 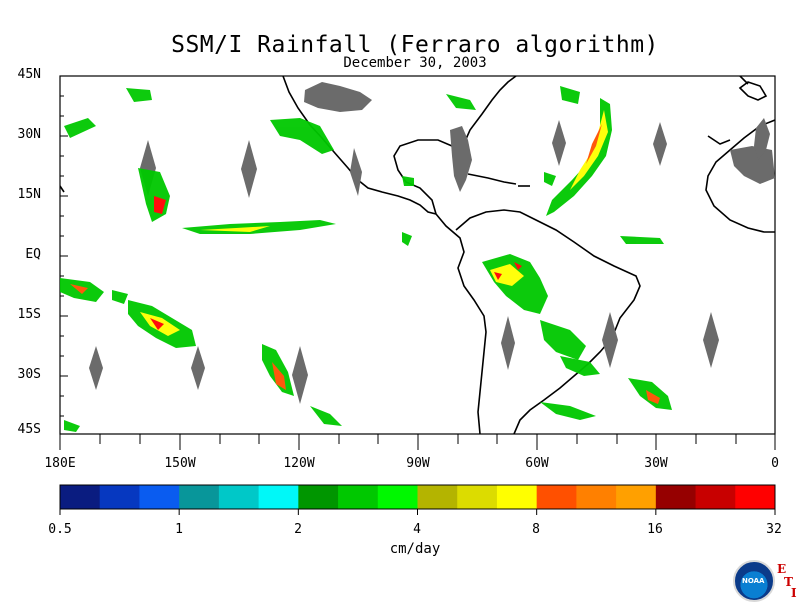 What do you see at coordinates (655, 529) in the screenshot?
I see `colorbar-label: 16` at bounding box center [655, 529].